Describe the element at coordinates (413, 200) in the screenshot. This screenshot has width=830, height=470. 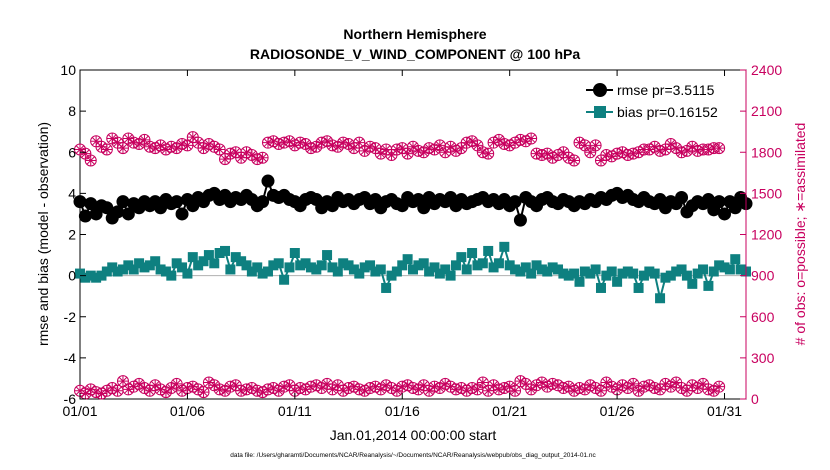
I see `rmse-series` at that location.